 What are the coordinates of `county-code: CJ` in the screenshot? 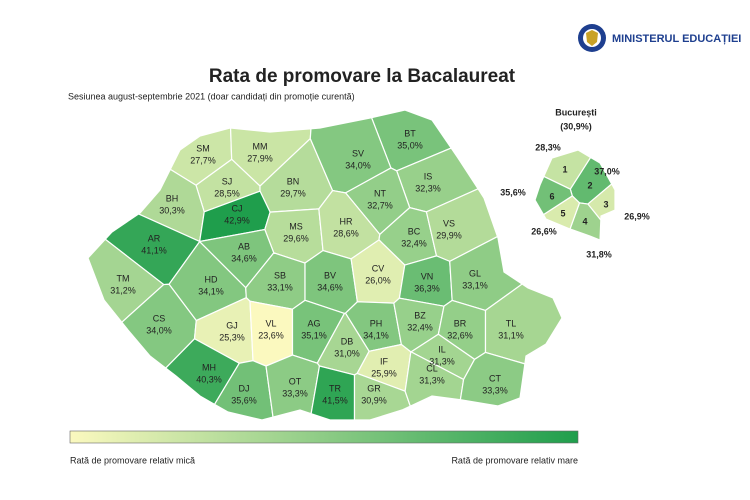 It's located at (237, 208).